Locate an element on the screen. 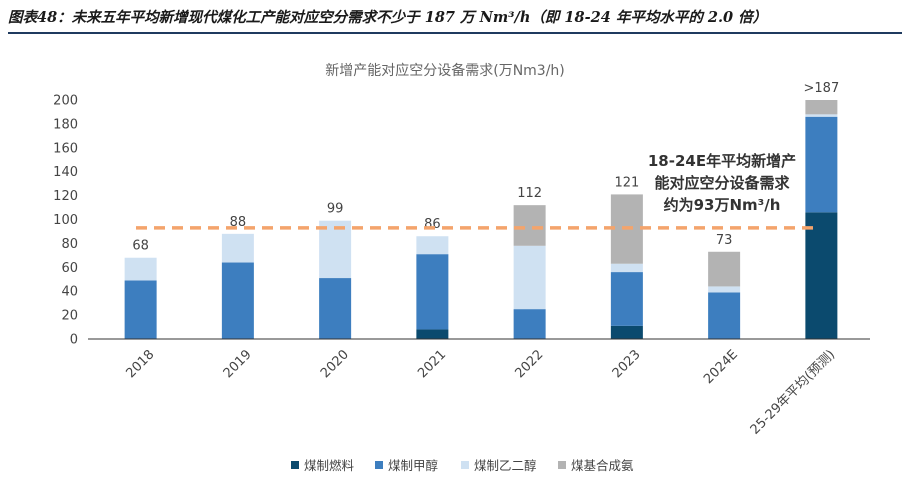 The width and height of the screenshot is (910, 495). bar-total-label: >187 is located at coordinates (822, 88).